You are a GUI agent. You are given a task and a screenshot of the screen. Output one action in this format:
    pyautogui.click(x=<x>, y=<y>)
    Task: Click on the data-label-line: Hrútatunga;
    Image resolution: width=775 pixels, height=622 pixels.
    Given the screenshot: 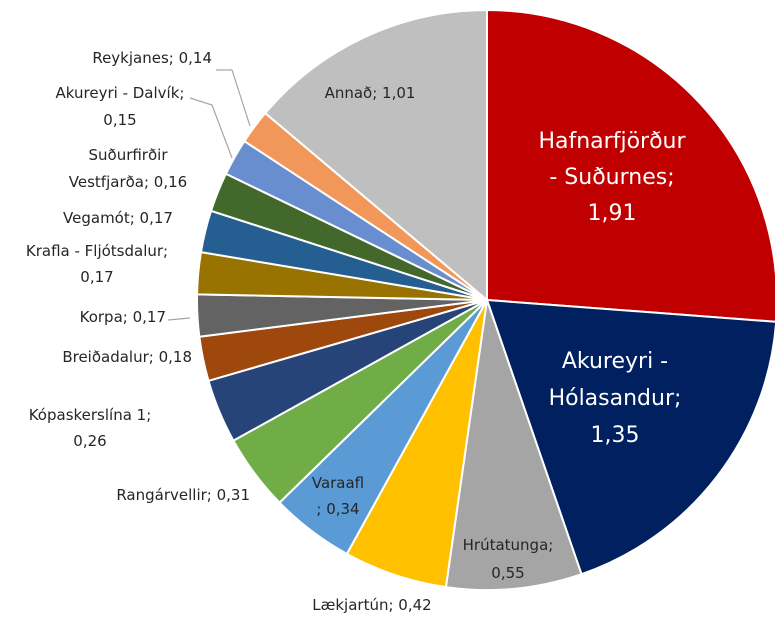 What is the action you would take?
    pyautogui.click(x=508, y=545)
    